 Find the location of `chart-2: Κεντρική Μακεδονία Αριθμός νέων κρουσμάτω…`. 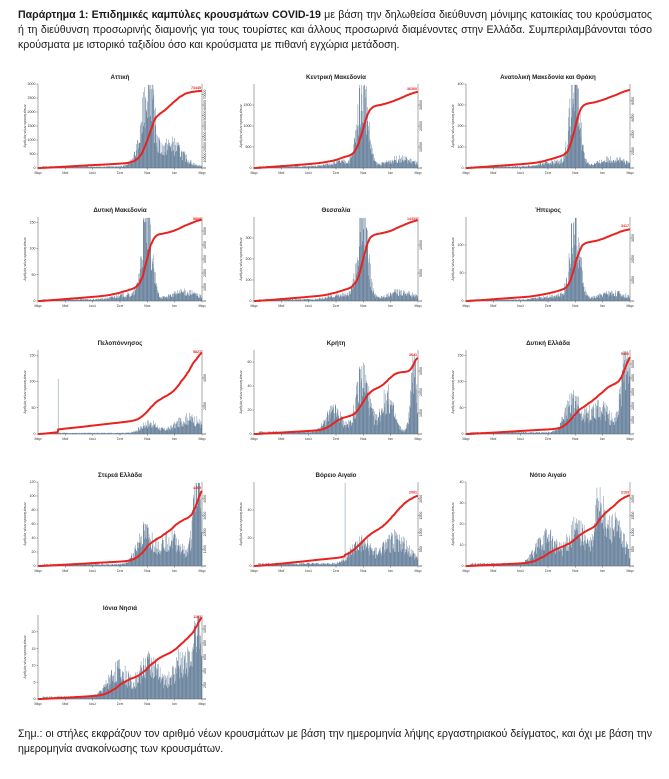

chart-2: Κεντρική Μακεδονία Αριθμός νέων κρουσμάτω… is located at coordinates (336, 127).